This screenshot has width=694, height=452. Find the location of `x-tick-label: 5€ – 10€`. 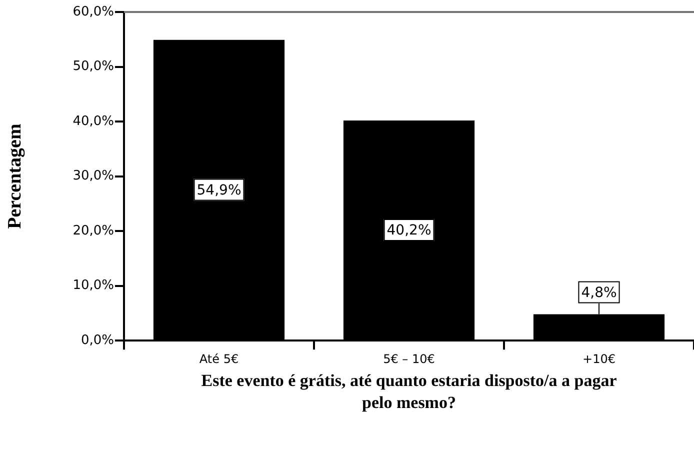

x-tick-label: 5€ – 10€ is located at coordinates (409, 359).